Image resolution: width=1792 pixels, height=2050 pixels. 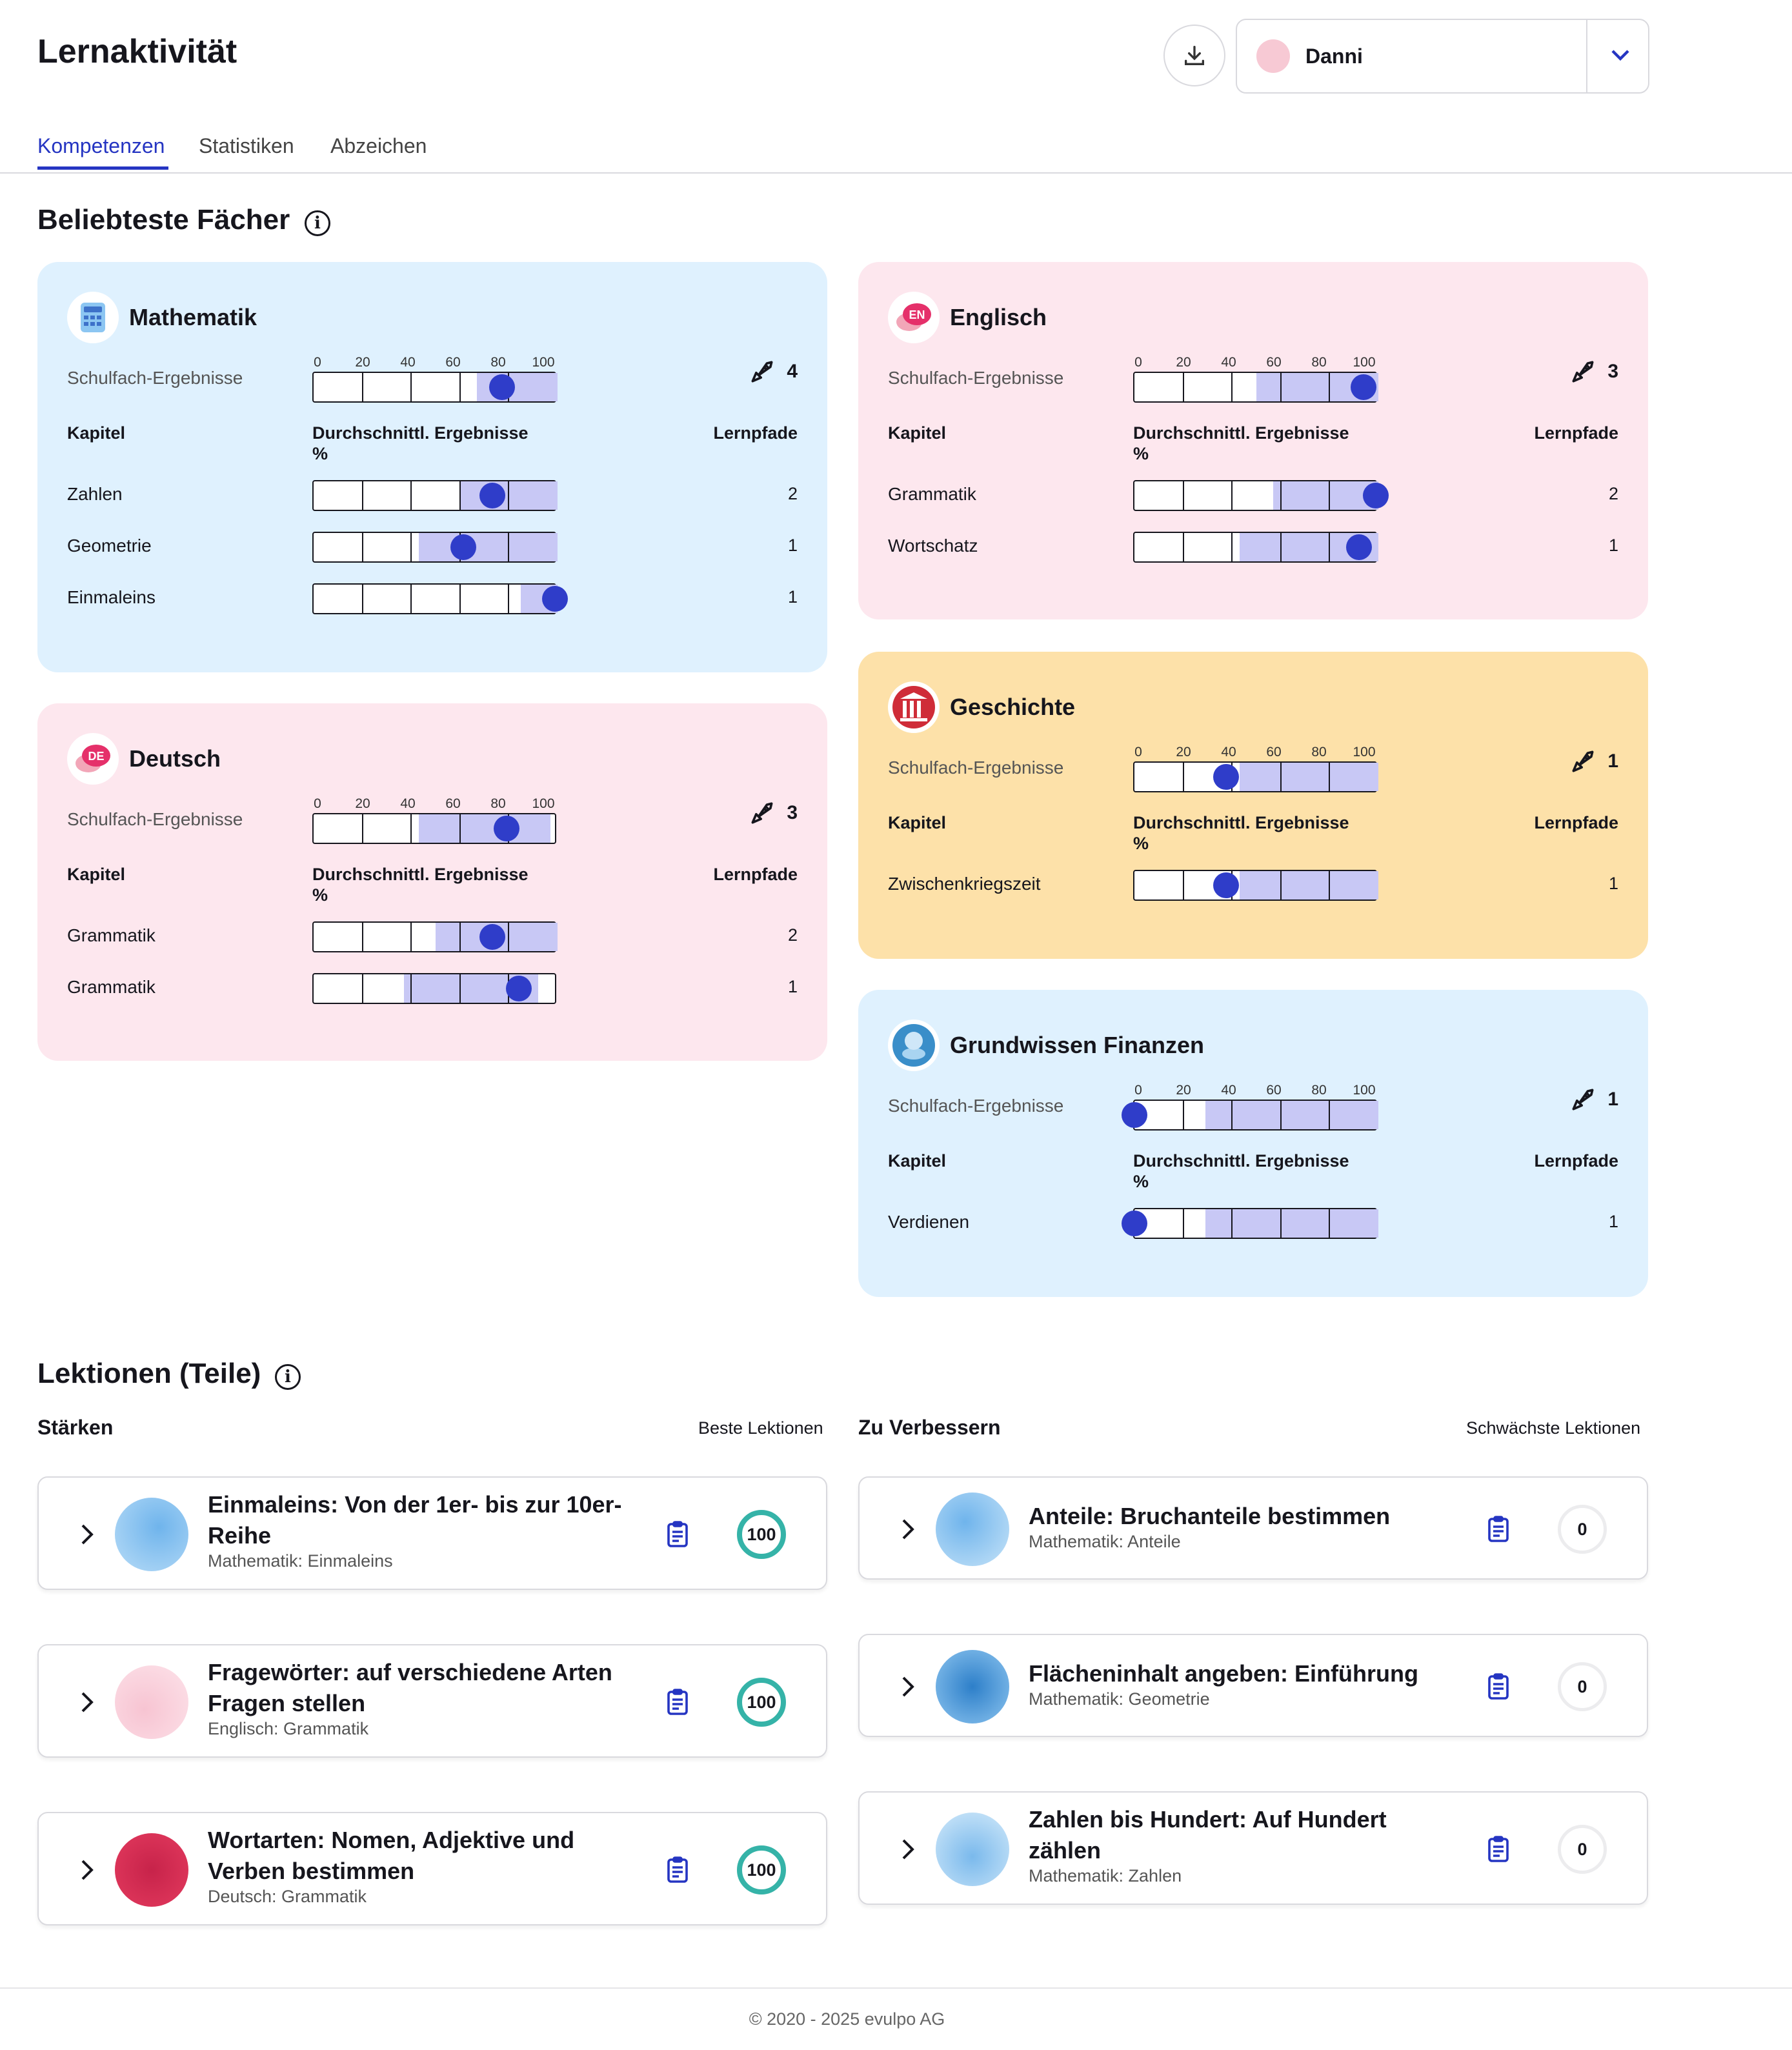 What do you see at coordinates (287, 1703) in the screenshot?
I see `lesson-title-line2: Fragen stellen` at bounding box center [287, 1703].